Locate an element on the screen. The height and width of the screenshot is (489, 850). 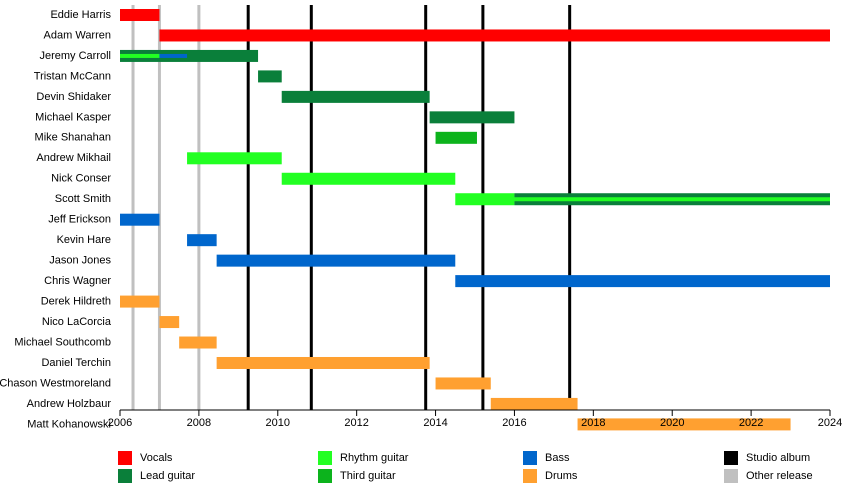
x-tick-label: 2016 is located at coordinates (514, 423).